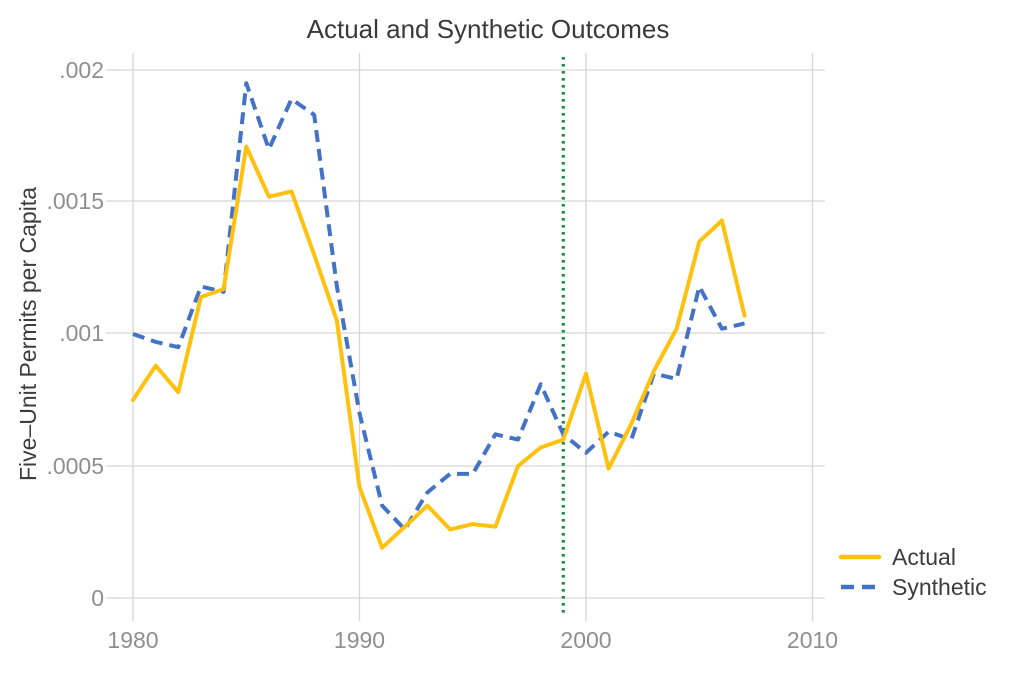 Image resolution: width=1013 pixels, height=680 pixels. Describe the element at coordinates (97, 598) in the screenshot. I see `ytick-label-0: 0` at that location.